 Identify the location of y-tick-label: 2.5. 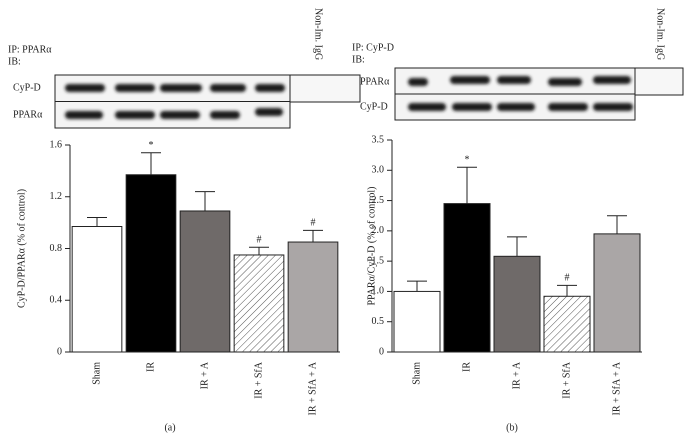
(378, 200).